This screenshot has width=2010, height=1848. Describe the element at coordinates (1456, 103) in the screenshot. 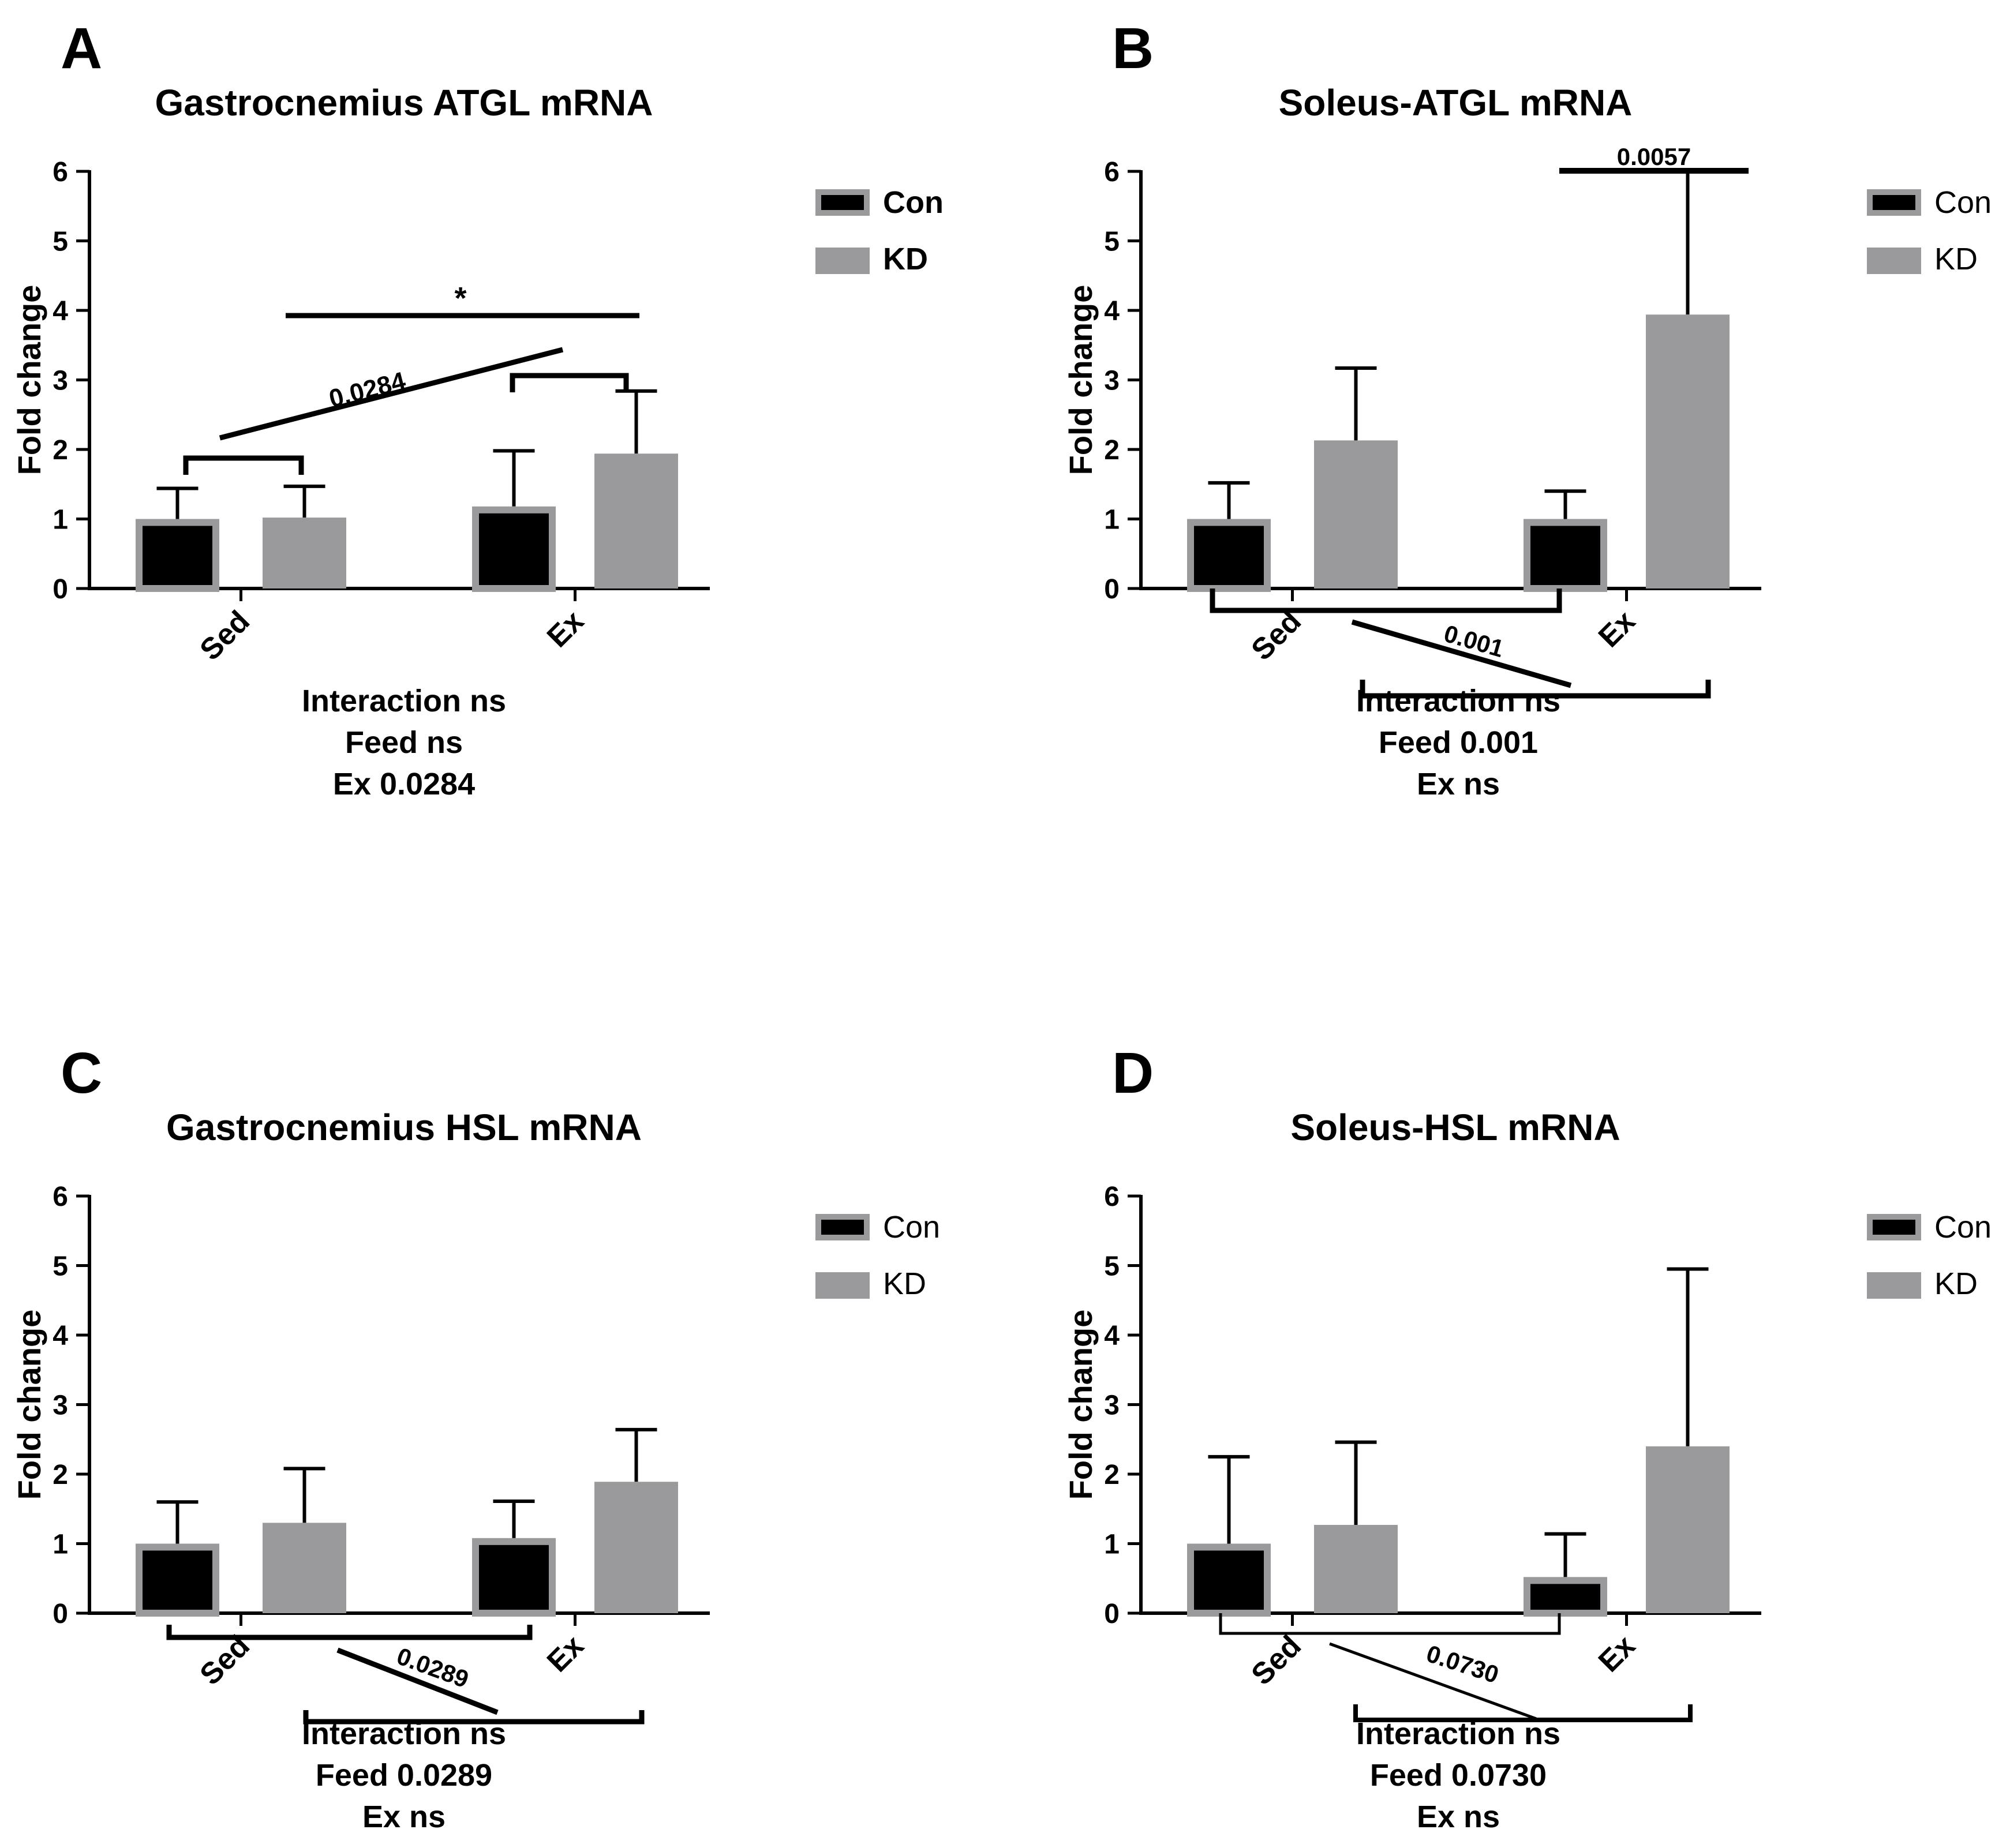

I see `chart-title: Soleus-ATGL mRNA` at that location.